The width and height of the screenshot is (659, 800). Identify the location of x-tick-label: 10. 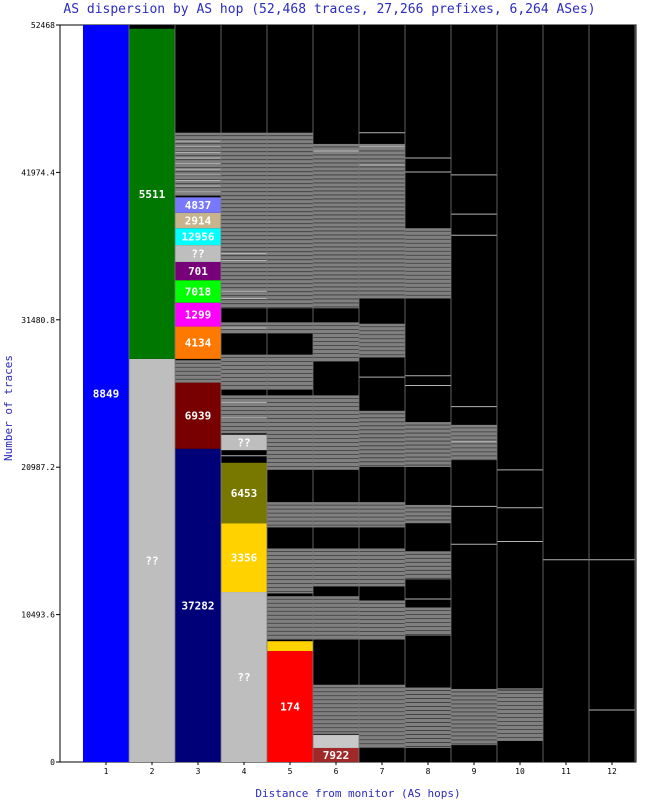
(520, 771).